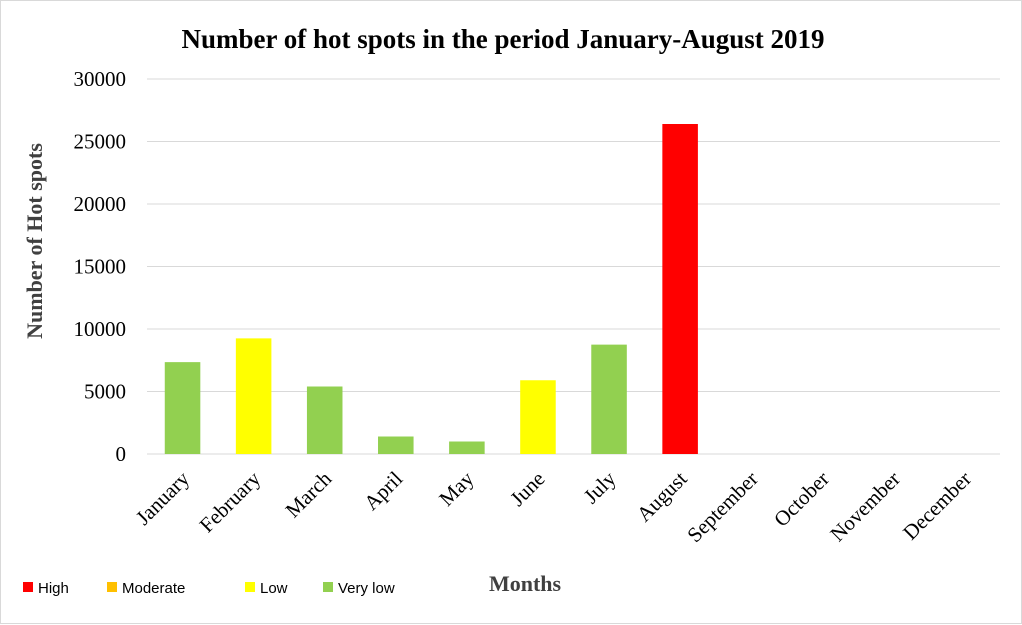 The image size is (1022, 625). I want to click on bar-may, so click(467, 447).